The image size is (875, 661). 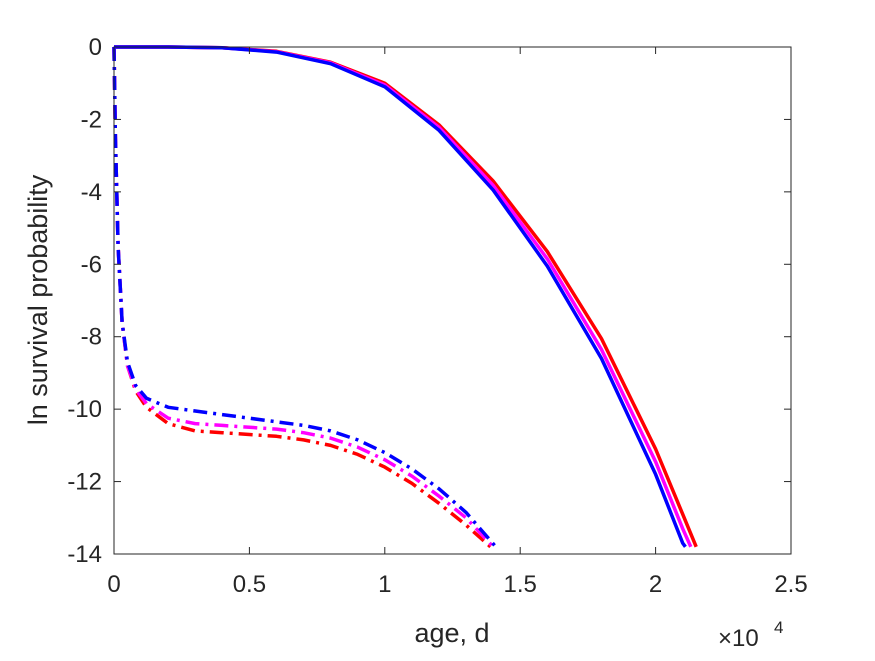 What do you see at coordinates (91, 119) in the screenshot?
I see `y-tick-label: -2` at bounding box center [91, 119].